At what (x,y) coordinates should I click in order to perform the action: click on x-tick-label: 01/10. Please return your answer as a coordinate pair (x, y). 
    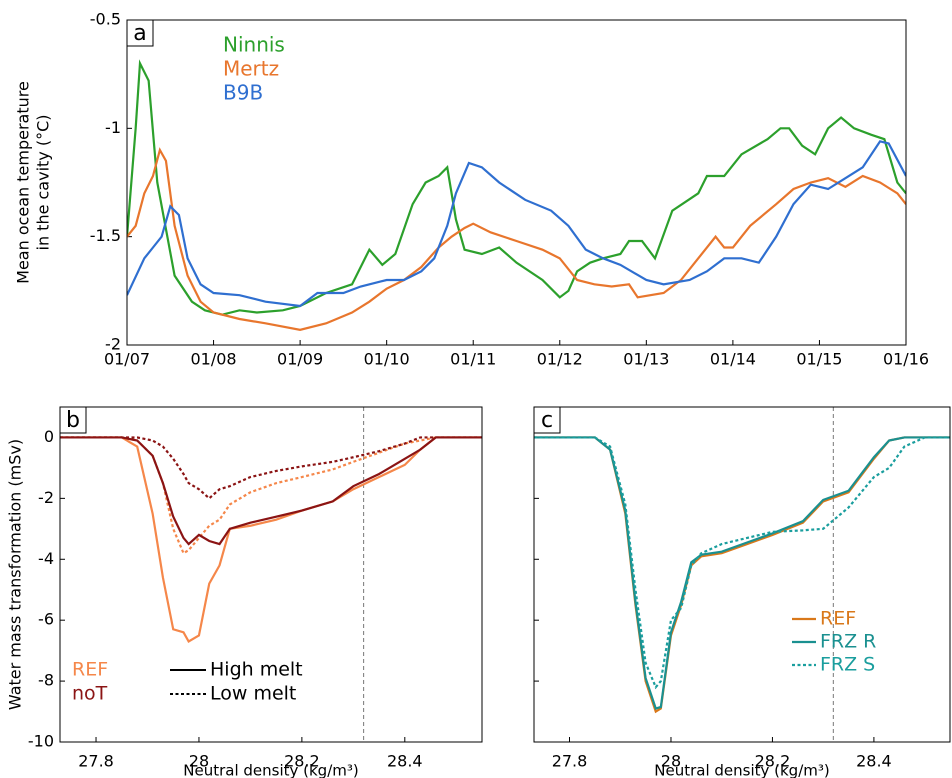
    Looking at the image, I should click on (387, 359).